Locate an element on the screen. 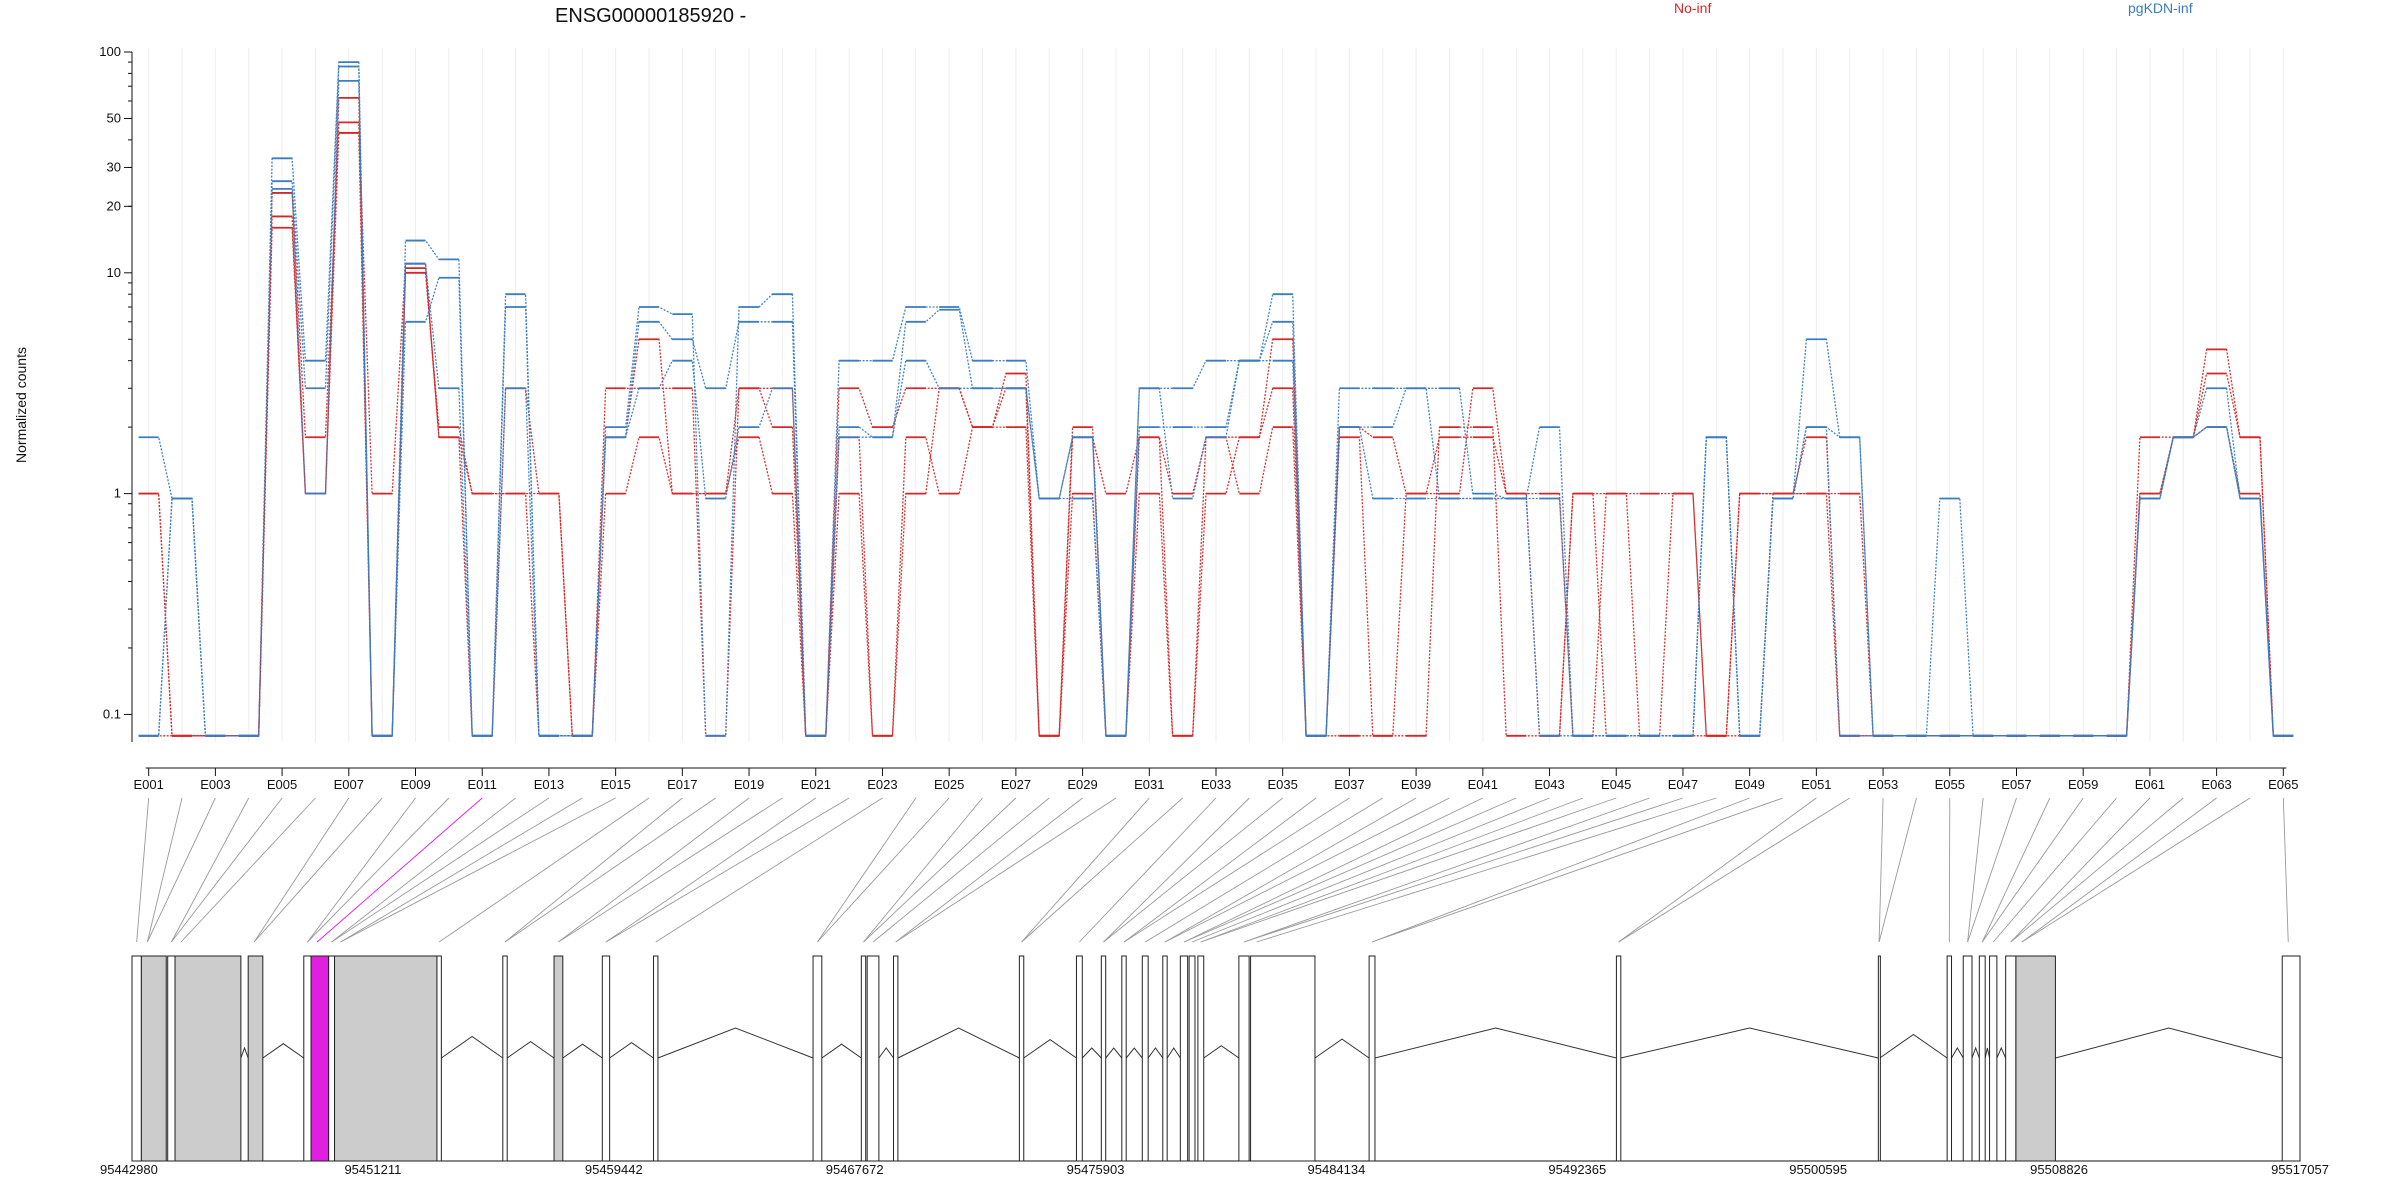 The height and width of the screenshot is (1200, 2400). x-tick-label: E013 is located at coordinates (549, 784).